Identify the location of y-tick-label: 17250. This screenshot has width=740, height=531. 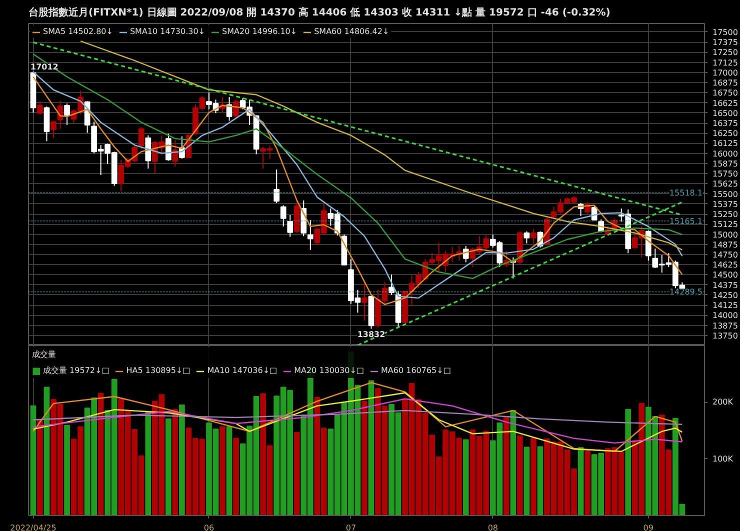
(725, 53).